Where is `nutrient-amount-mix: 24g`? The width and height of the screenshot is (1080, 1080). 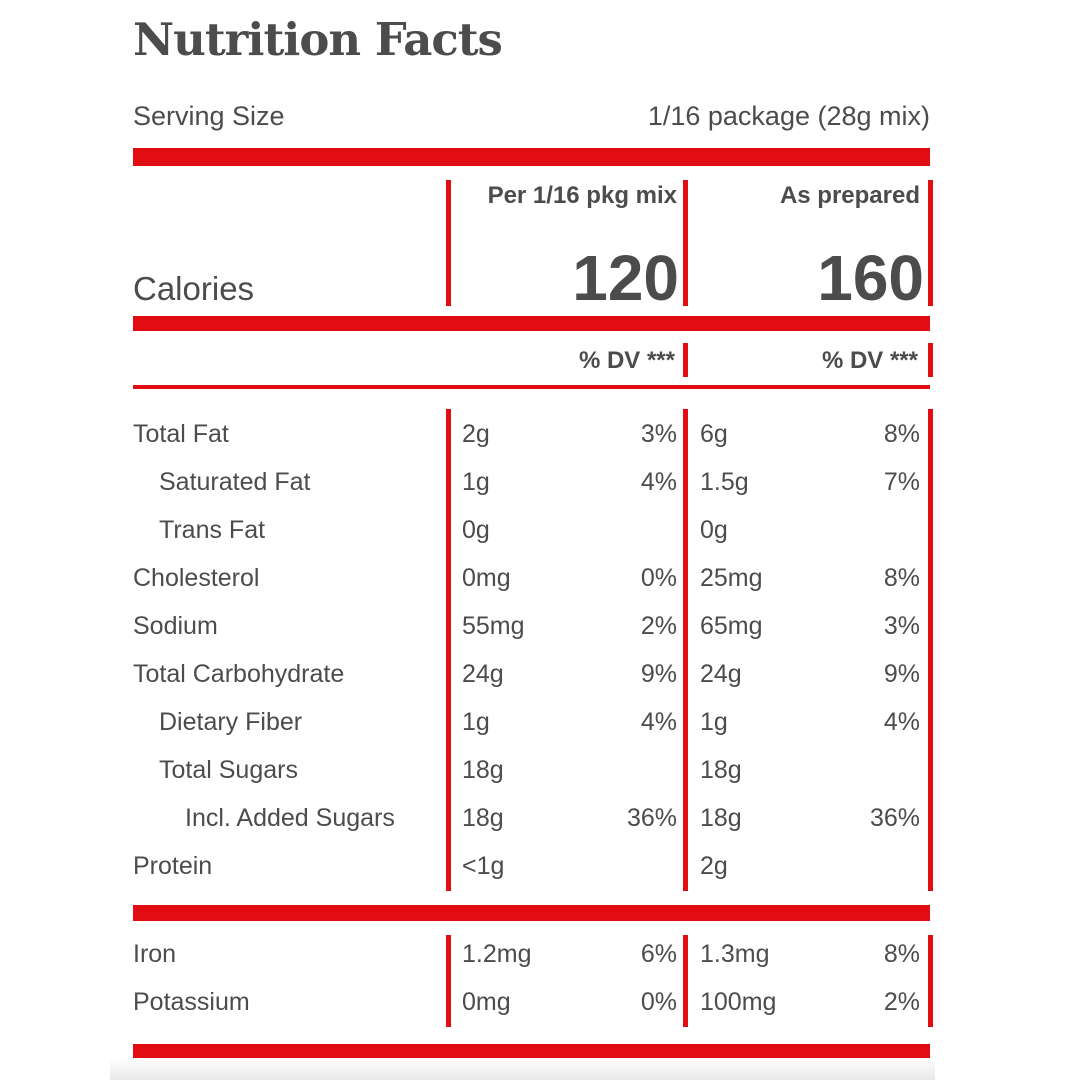 nutrient-amount-mix: 24g is located at coordinates (483, 674).